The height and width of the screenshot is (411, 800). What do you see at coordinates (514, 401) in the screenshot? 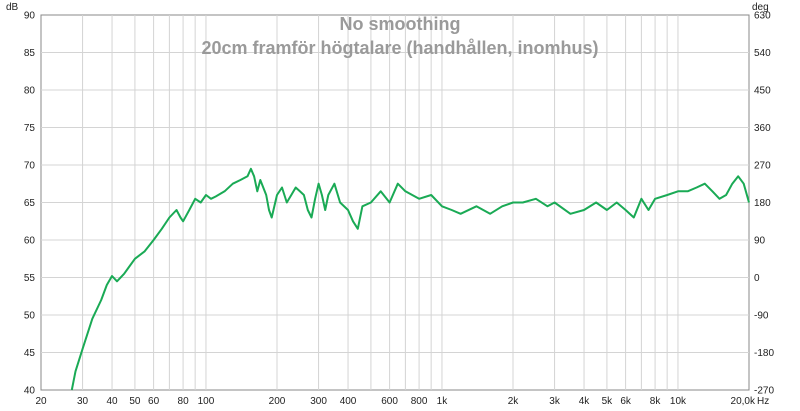
I see `x-tick-label: 2k` at bounding box center [514, 401].